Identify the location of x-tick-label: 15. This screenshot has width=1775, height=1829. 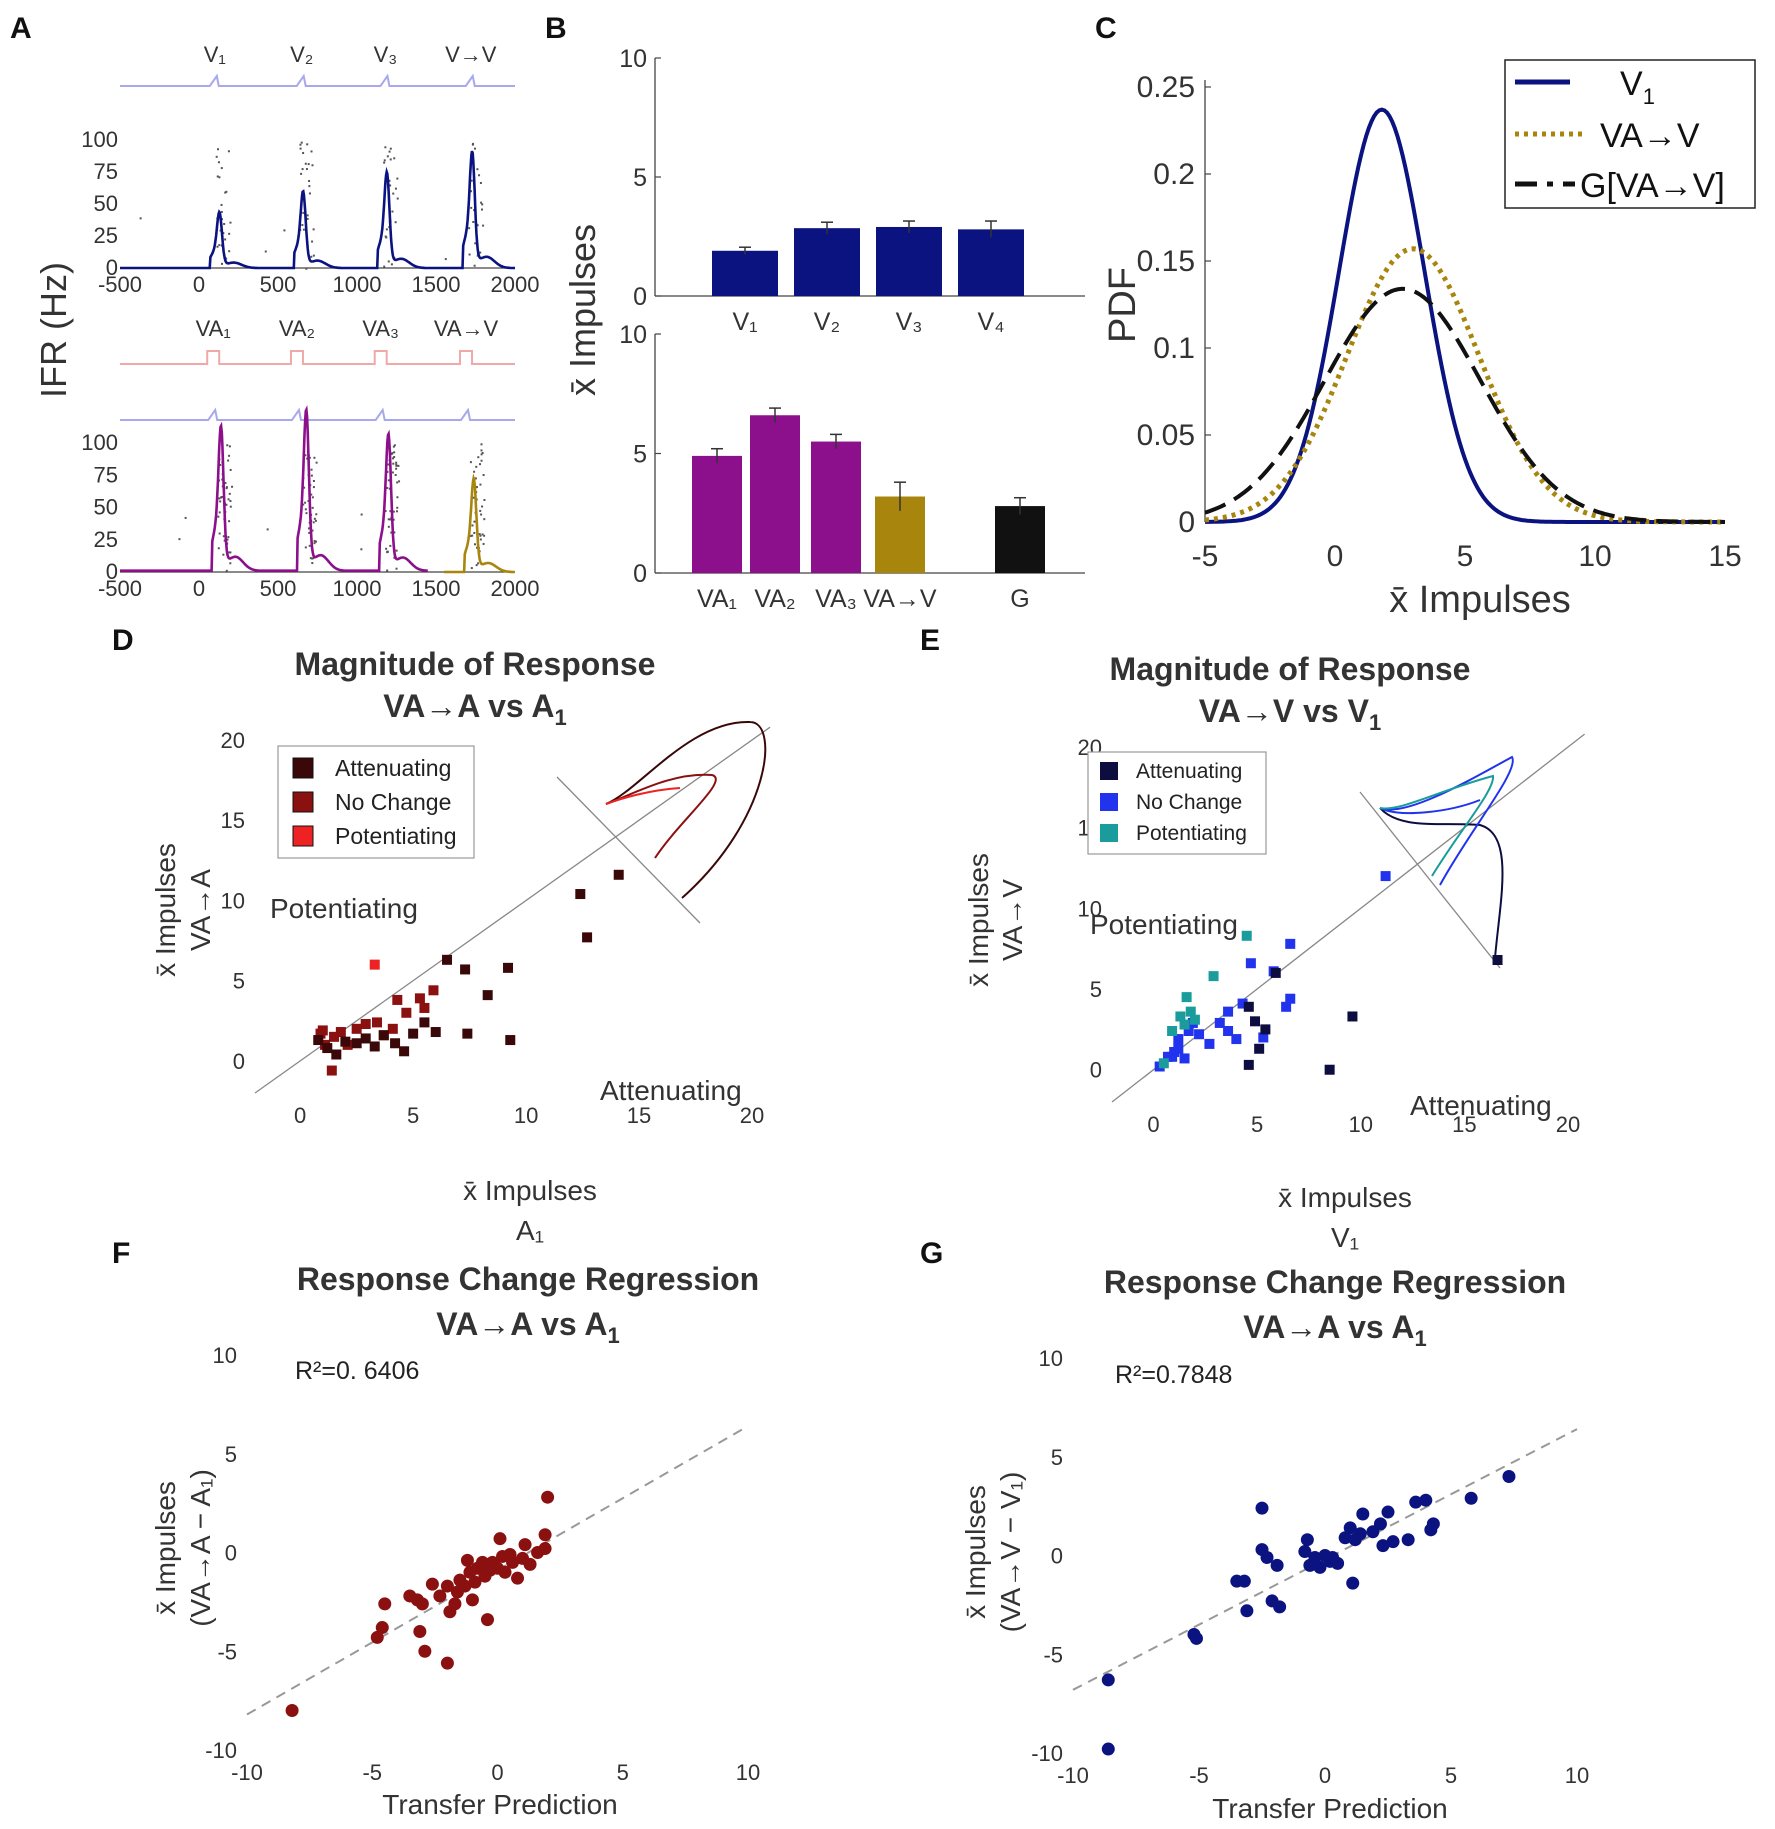
(639, 1115).